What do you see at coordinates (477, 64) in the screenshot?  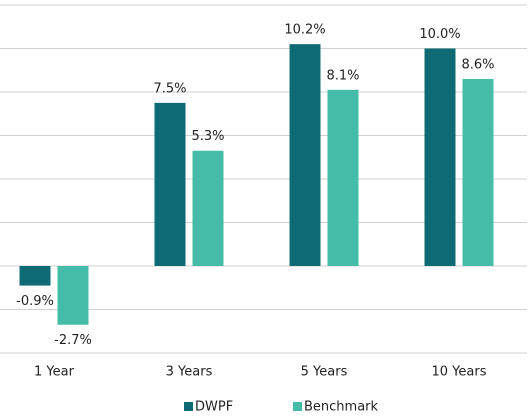 I see `data-label: 8.6%` at bounding box center [477, 64].